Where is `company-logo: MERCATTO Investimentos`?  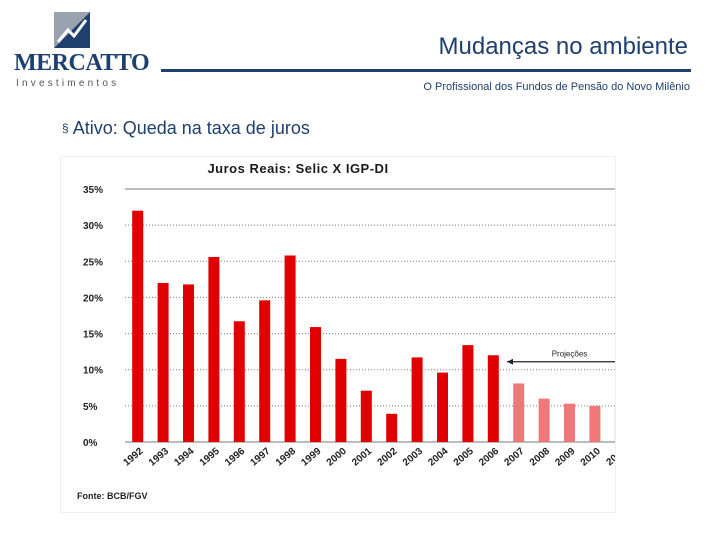
company-logo: MERCATTO Investimentos is located at coordinates (82, 50).